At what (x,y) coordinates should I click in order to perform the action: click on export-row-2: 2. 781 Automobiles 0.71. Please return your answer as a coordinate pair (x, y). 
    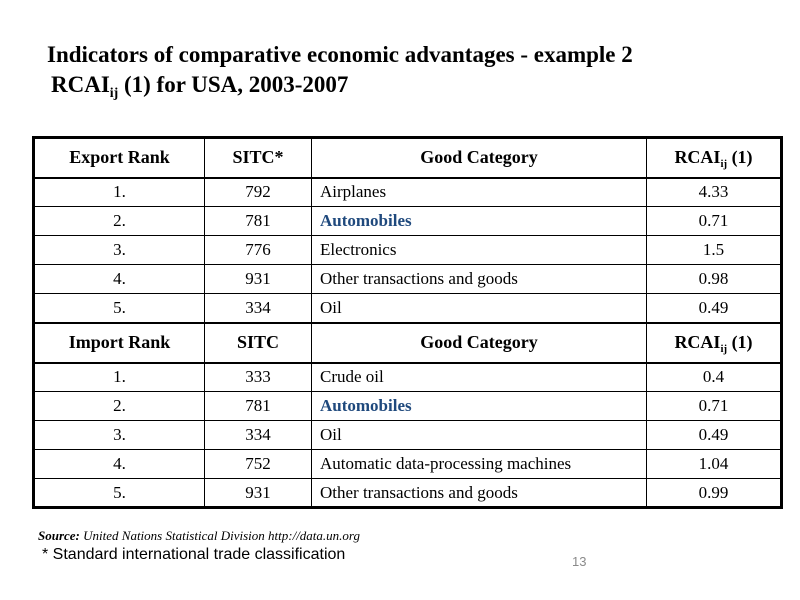
    Looking at the image, I should click on (407, 221).